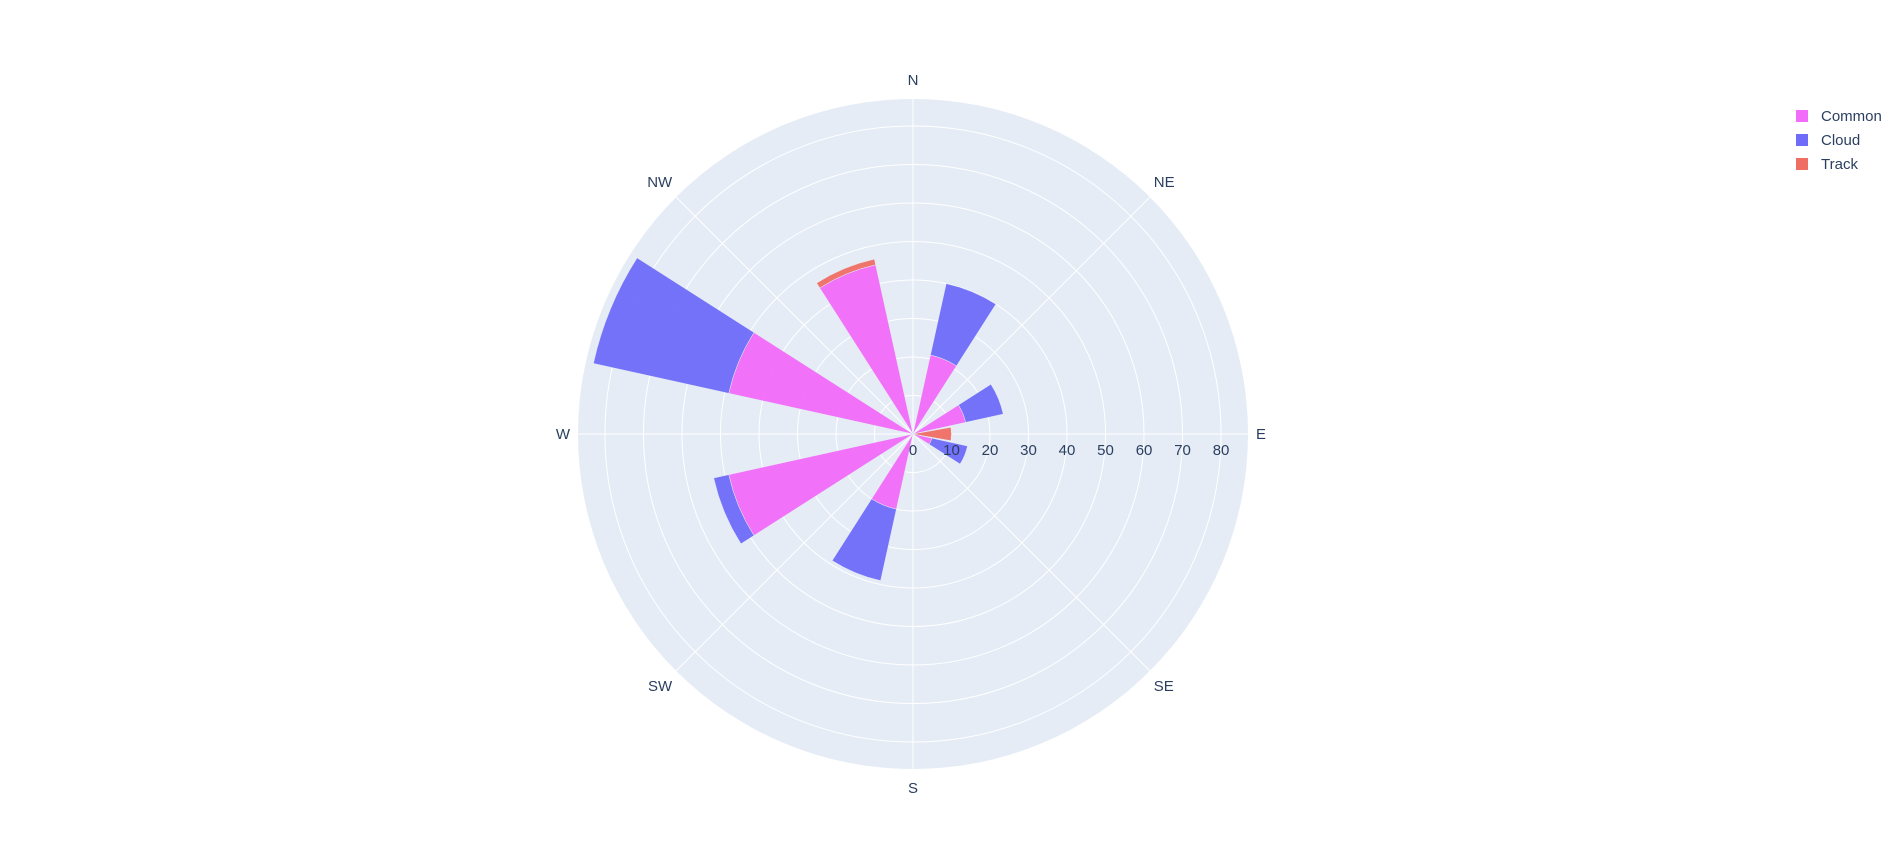 The height and width of the screenshot is (854, 1904). I want to click on radial-tick-label: 40, so click(1067, 450).